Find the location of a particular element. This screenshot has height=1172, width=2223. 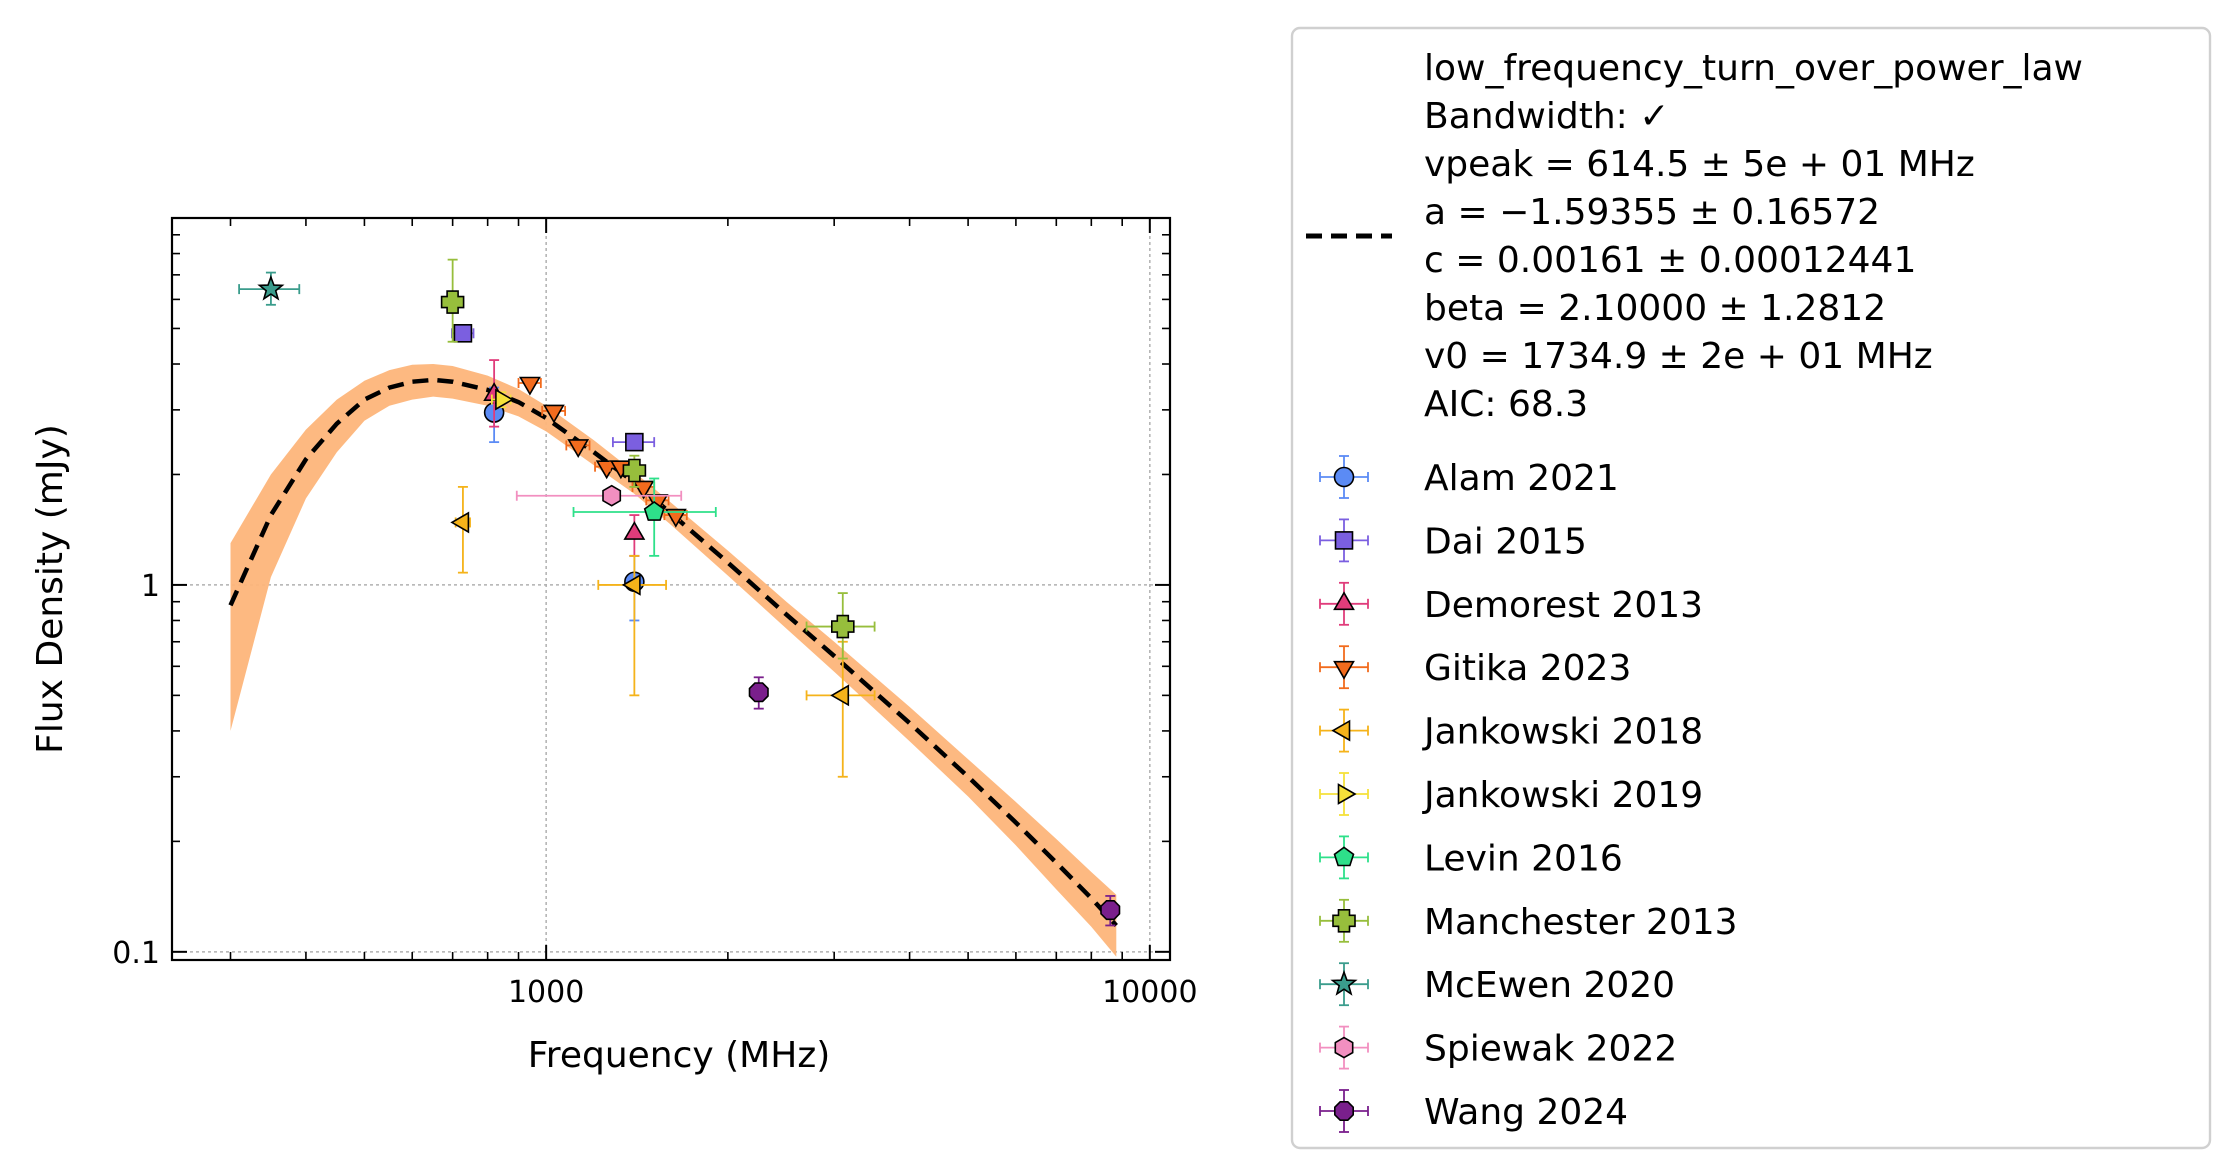

x-tick-label: 1000 is located at coordinates (546, 992).